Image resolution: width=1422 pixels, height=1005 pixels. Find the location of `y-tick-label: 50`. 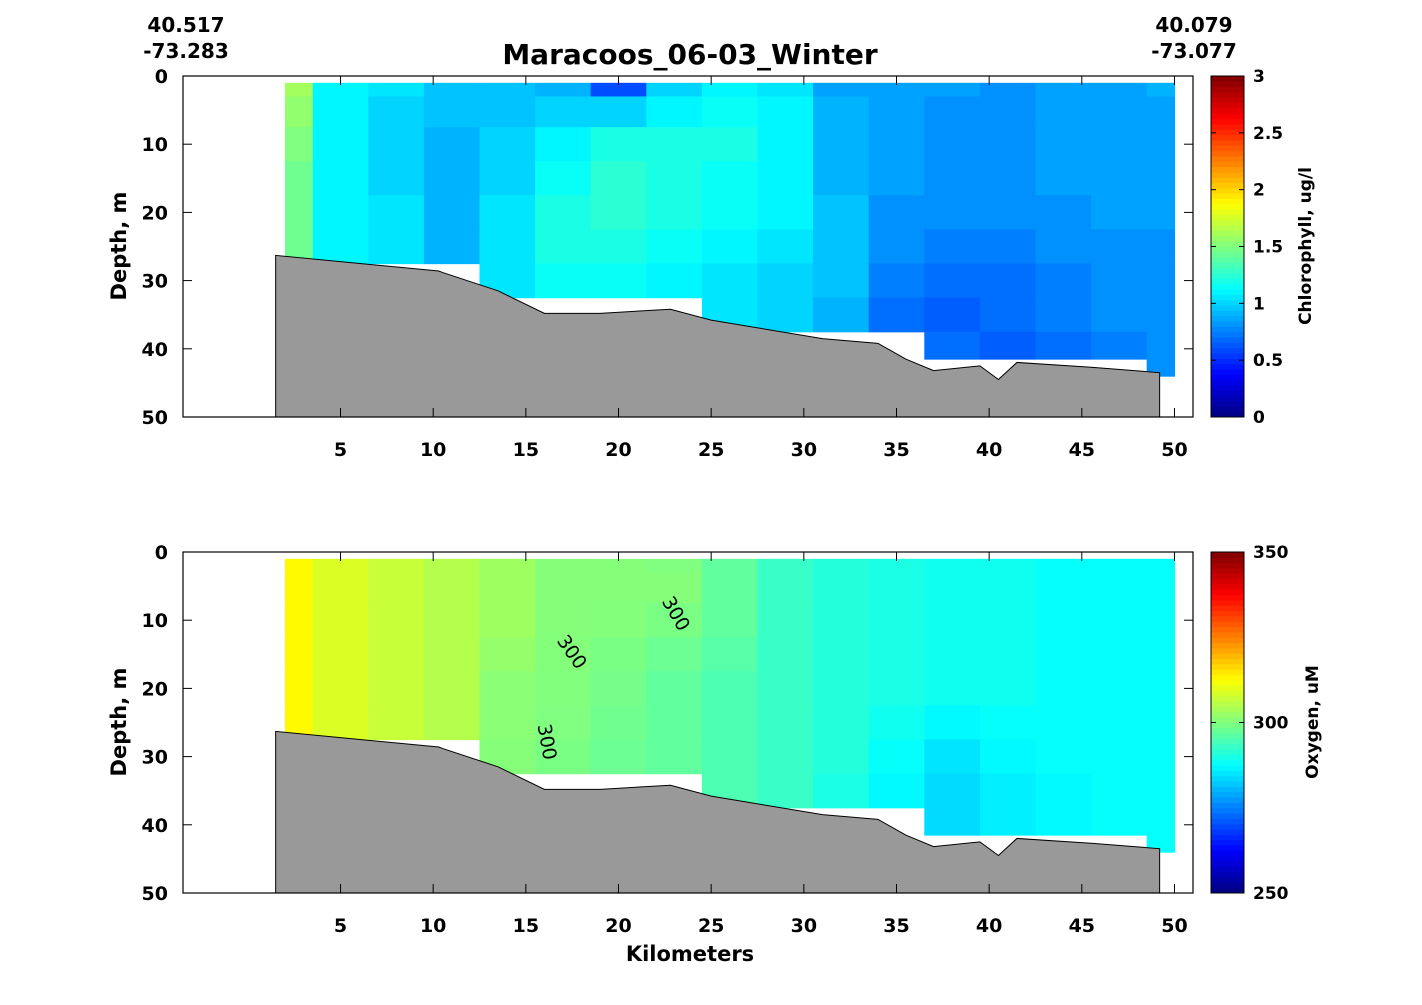

y-tick-label: 50 is located at coordinates (155, 894).